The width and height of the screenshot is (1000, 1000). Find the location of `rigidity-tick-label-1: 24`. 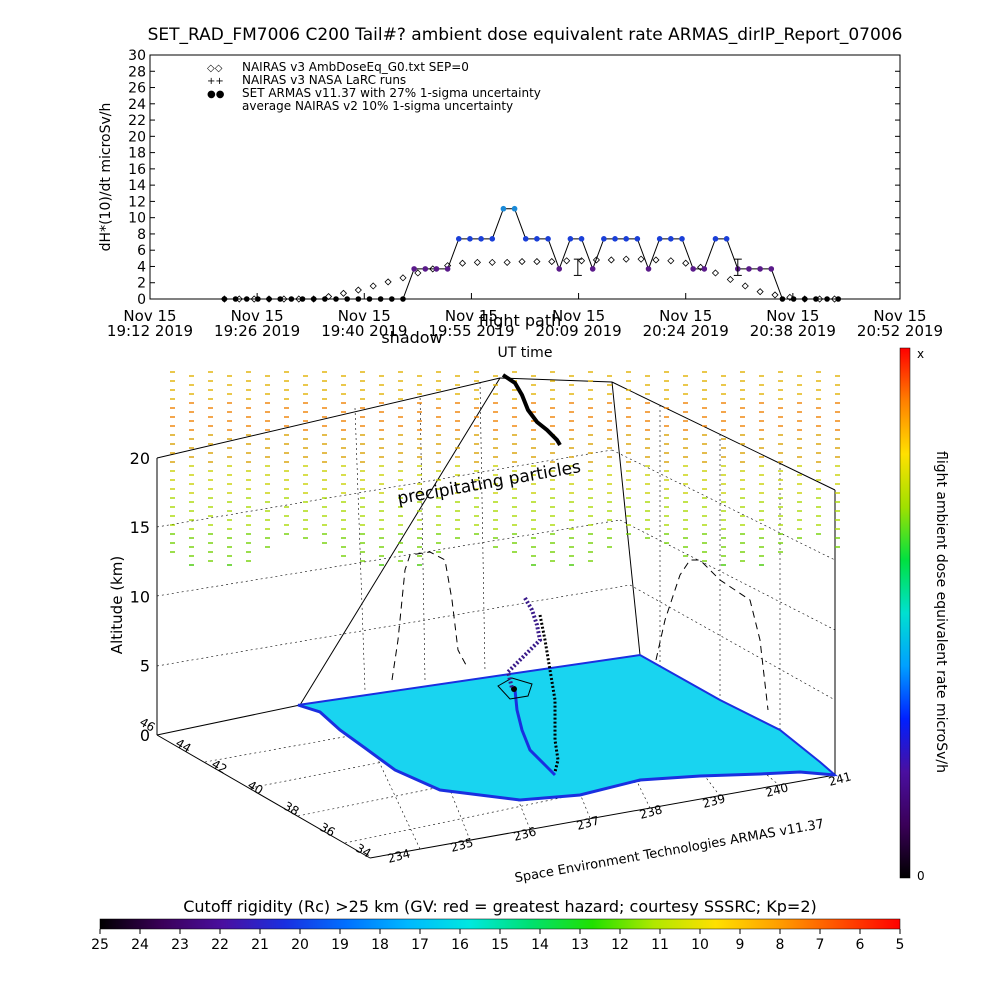

rigidity-tick-label-1: 24 is located at coordinates (140, 945).